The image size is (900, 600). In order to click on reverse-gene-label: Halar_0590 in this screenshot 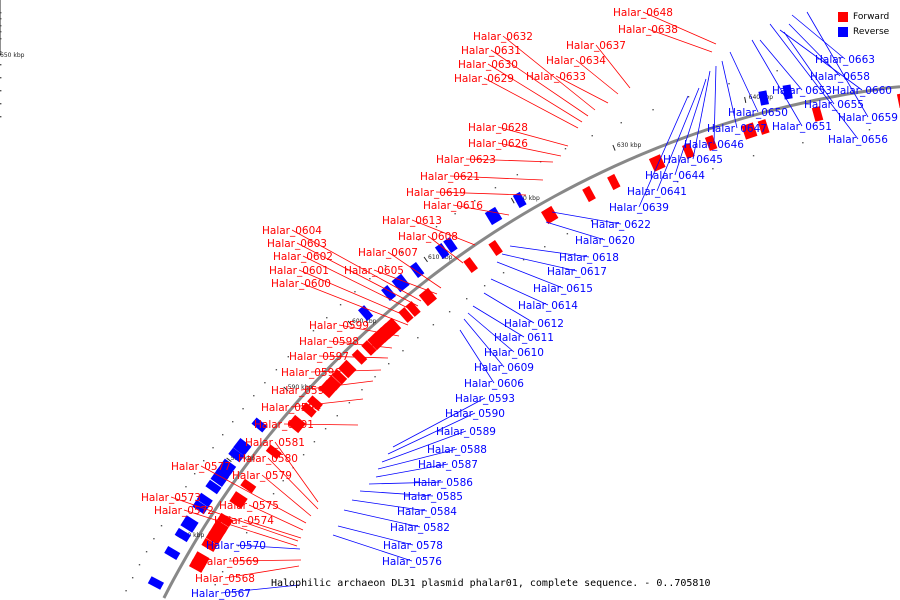, I will do `click(475, 414)`.